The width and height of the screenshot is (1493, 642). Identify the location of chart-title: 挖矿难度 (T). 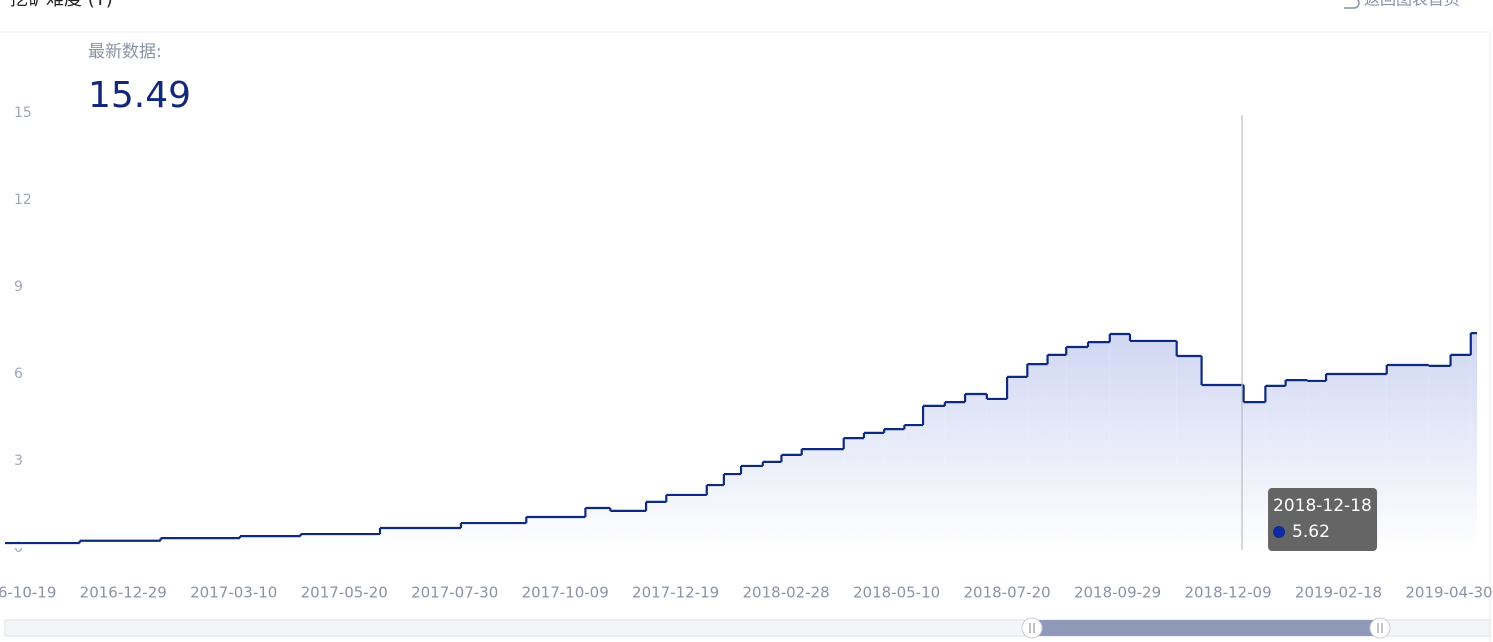
(61, 5).